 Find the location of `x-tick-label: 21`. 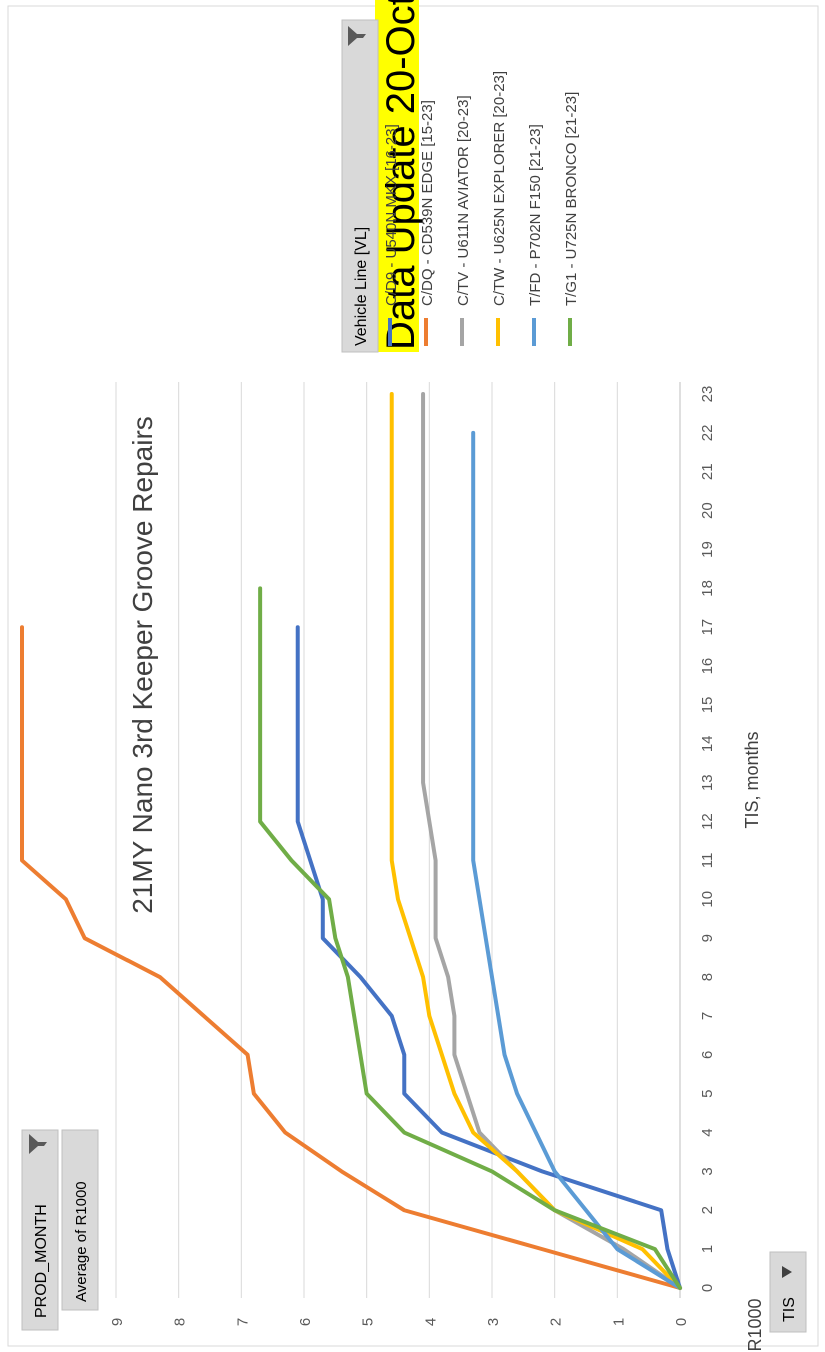

x-tick-label: 21 is located at coordinates (707, 471).